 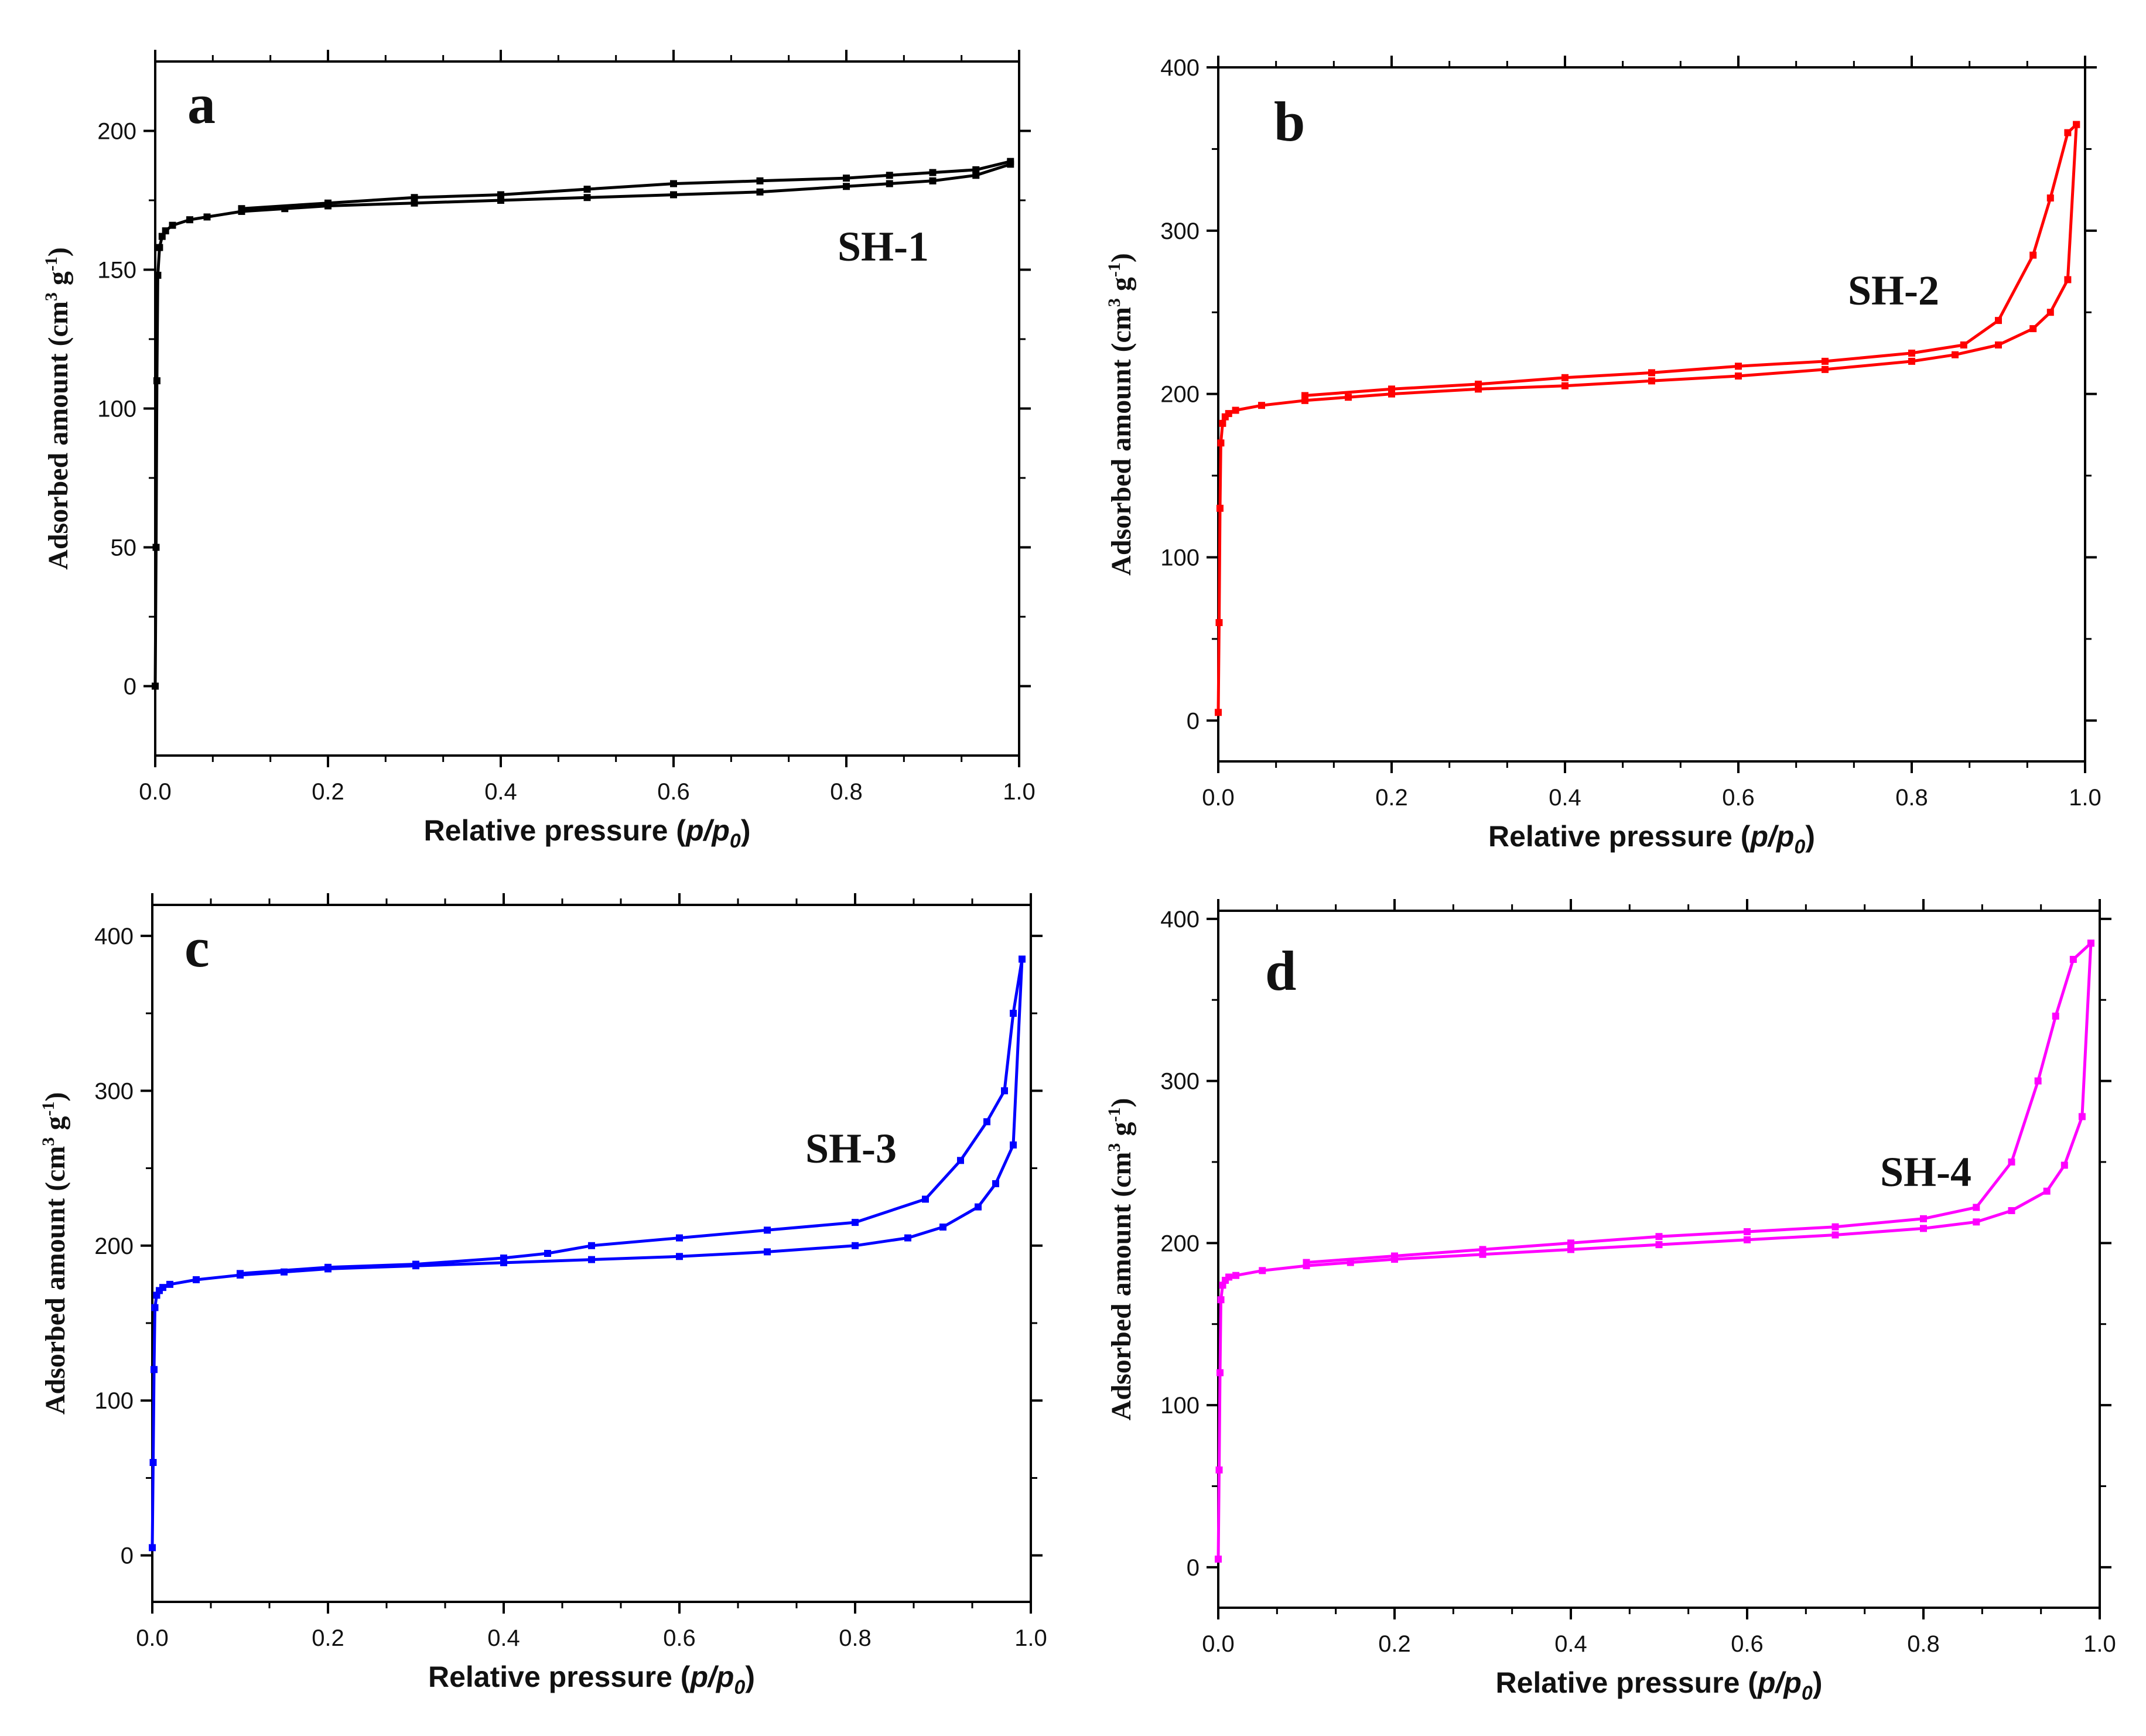 What do you see at coordinates (1651, 839) in the screenshot?
I see `x-axis-title: Relative pressure (p/p0)` at bounding box center [1651, 839].